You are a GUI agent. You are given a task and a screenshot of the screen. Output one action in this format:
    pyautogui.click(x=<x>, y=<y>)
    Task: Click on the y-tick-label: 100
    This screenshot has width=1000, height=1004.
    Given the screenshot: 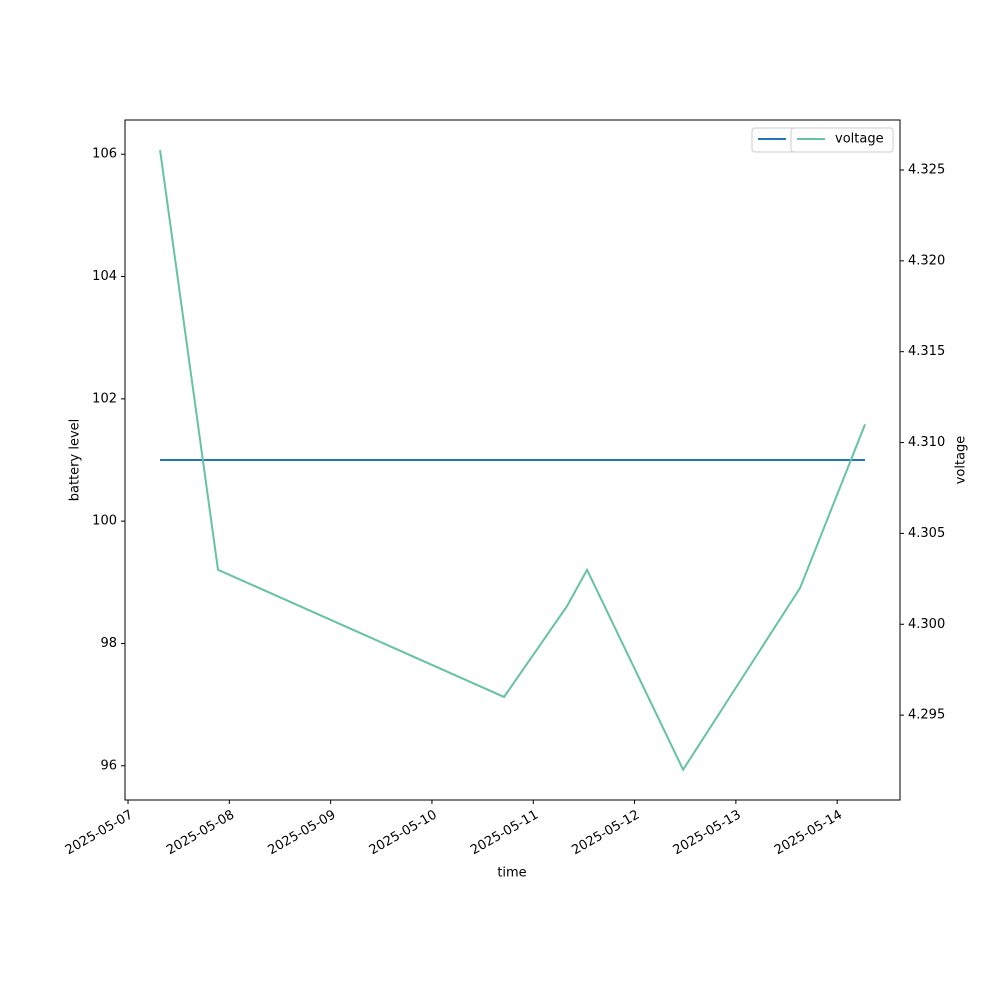 What is the action you would take?
    pyautogui.click(x=104, y=521)
    